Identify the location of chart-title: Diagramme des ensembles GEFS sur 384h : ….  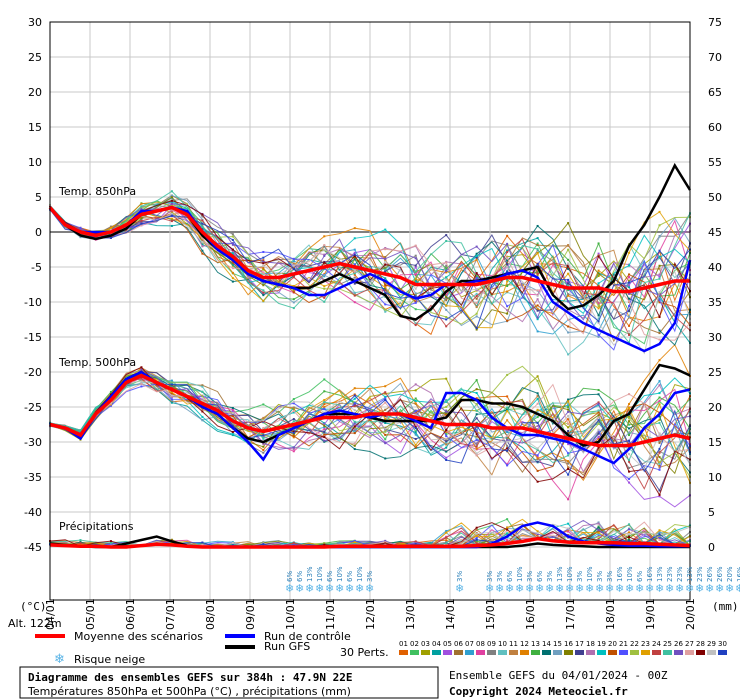
(190, 677).